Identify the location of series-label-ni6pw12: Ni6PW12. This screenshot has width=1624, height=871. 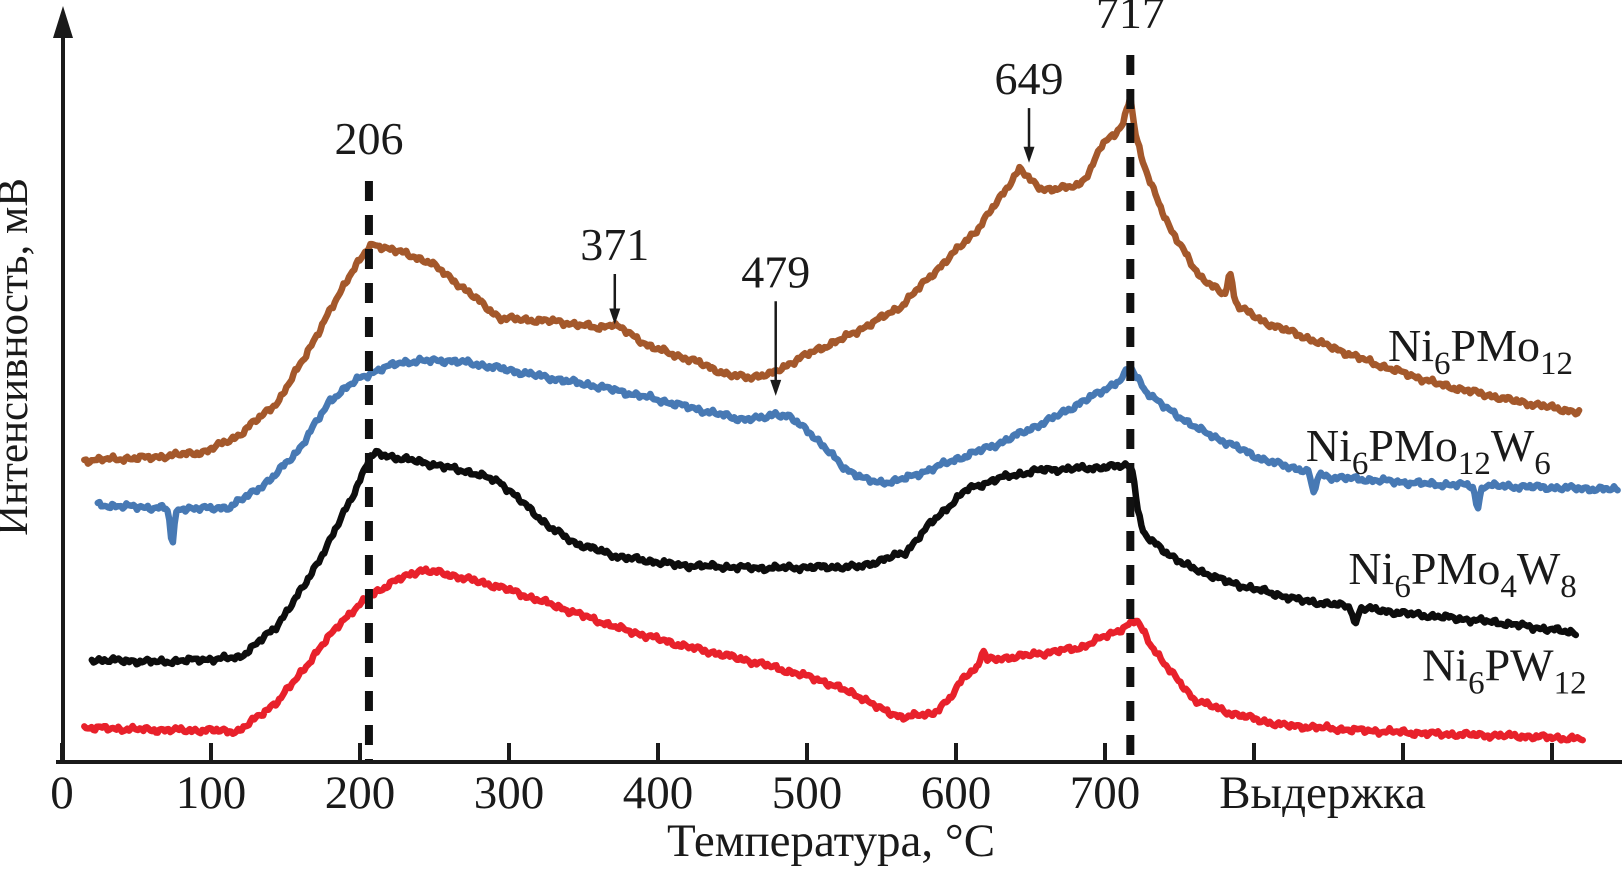
(1504, 671).